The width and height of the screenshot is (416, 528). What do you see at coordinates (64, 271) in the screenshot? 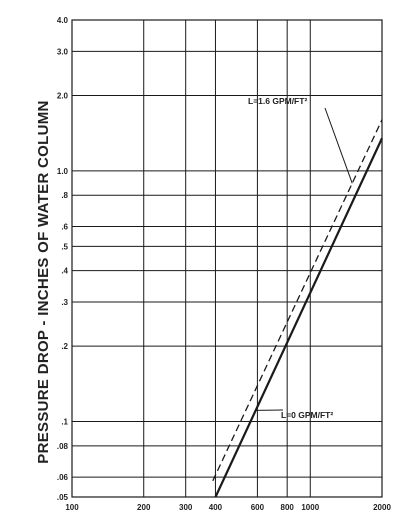
I see `y-tick-label: .4` at bounding box center [64, 271].